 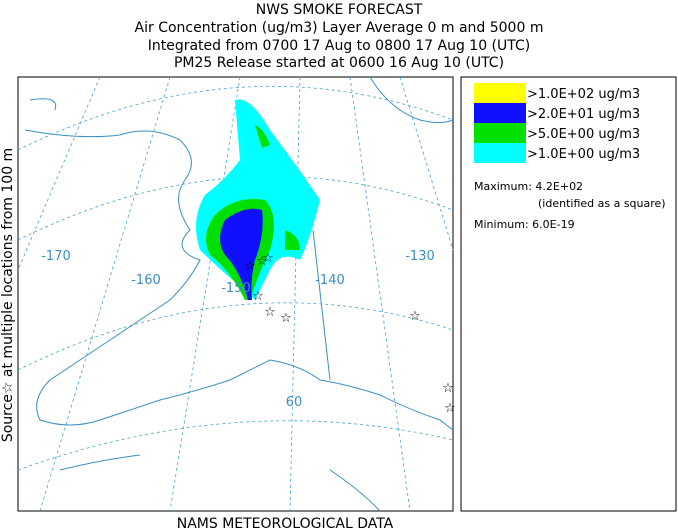 I want to click on legend-label: >5.0E+00 ug/m3, so click(x=583, y=134).